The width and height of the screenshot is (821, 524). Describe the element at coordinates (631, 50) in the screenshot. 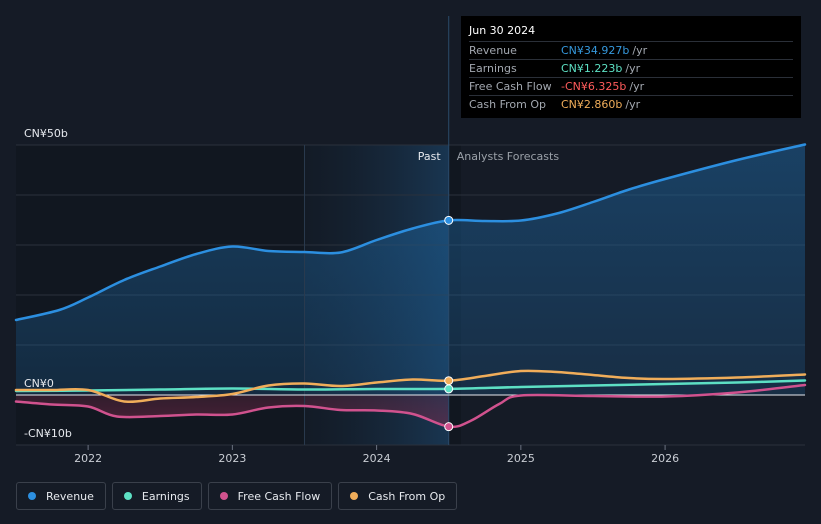

I see `tooltip-row-revenue: Revenue CN¥34.927b /yr` at that location.